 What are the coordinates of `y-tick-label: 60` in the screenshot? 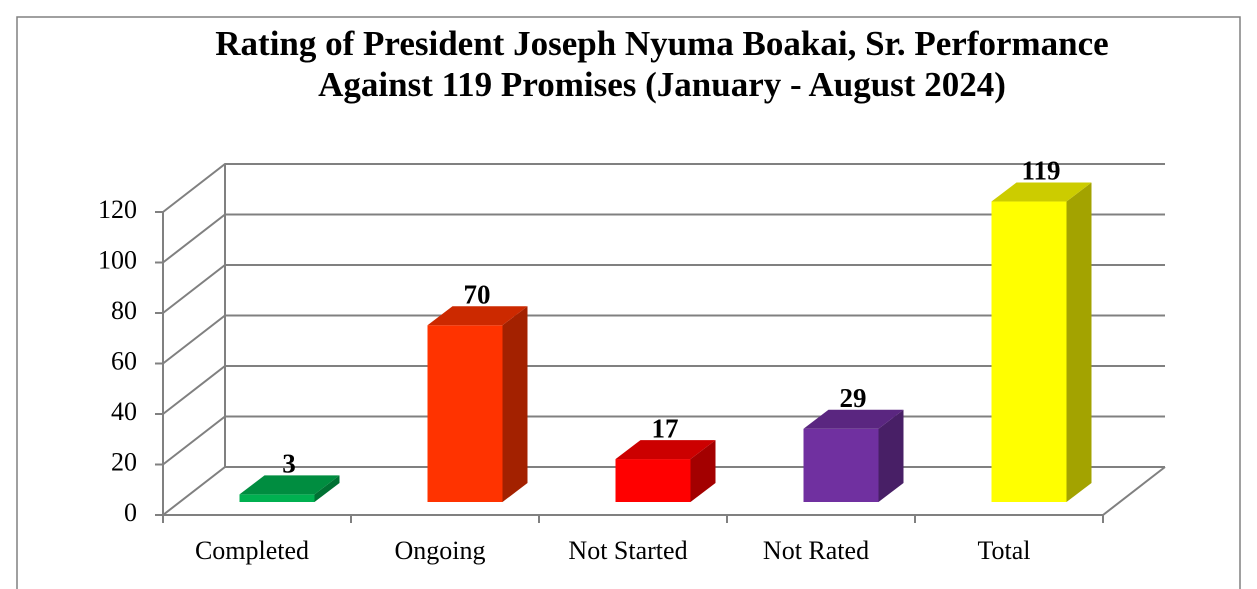 It's located at (124, 360).